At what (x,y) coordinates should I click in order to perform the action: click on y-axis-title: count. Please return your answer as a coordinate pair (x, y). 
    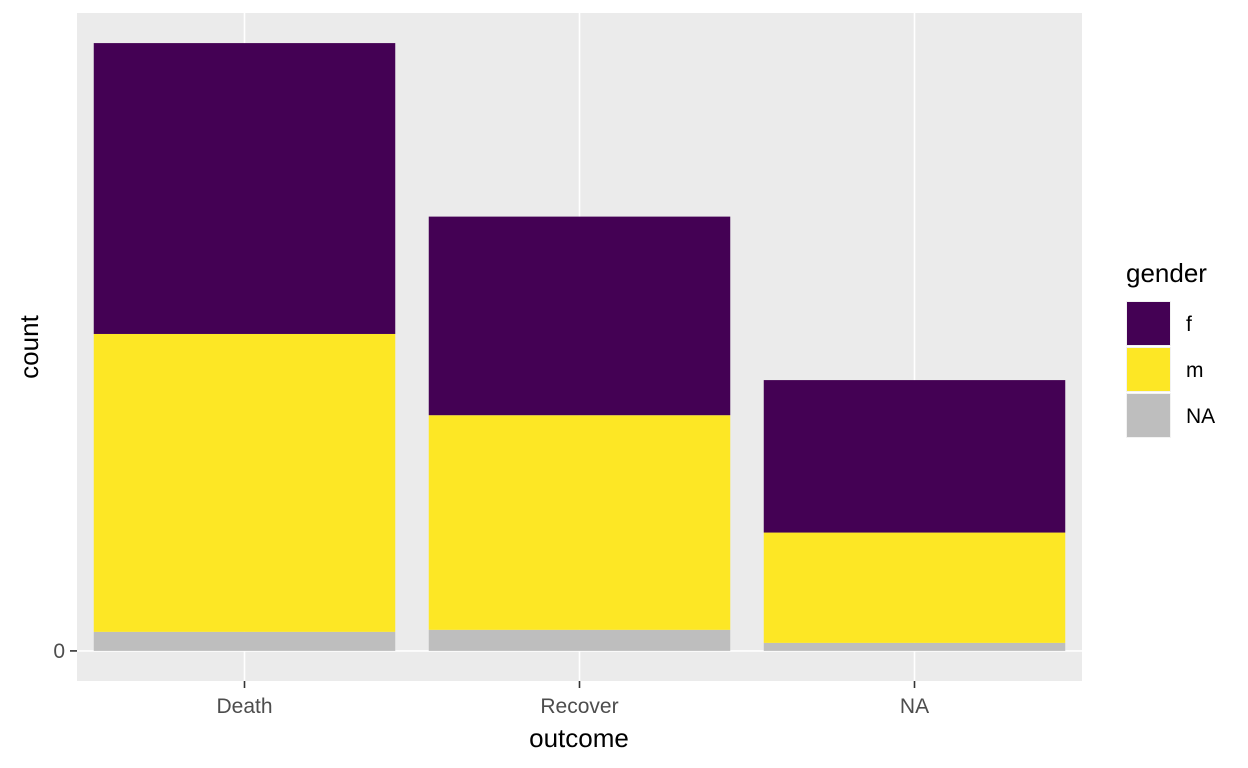
    Looking at the image, I should click on (29, 346).